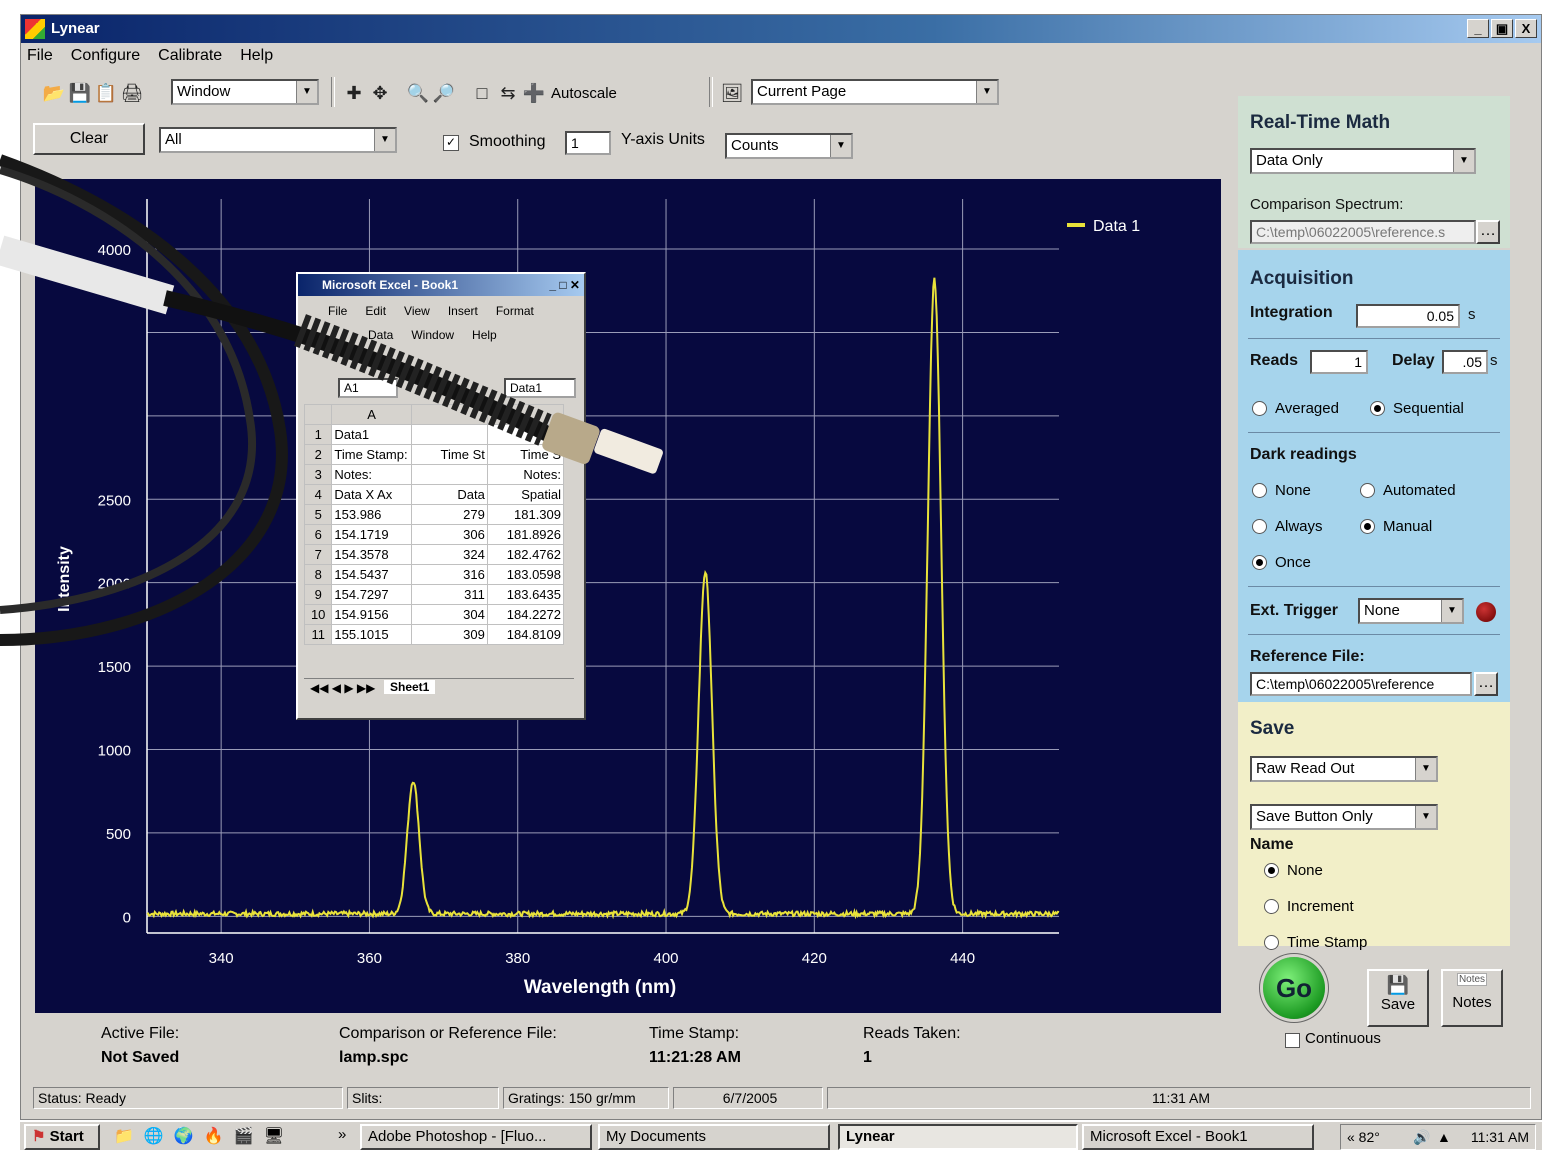  I want to click on select-box-icon: □, so click(482, 92).